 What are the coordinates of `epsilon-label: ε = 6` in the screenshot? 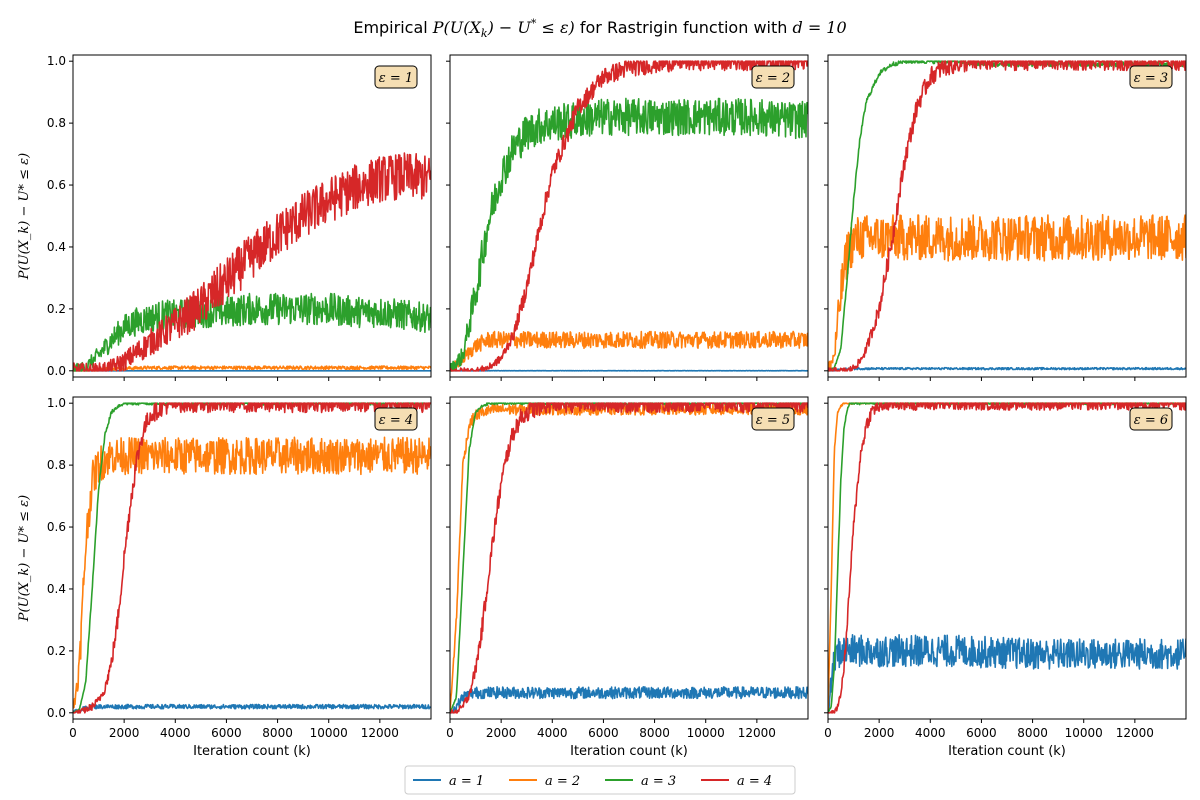 It's located at (1151, 420).